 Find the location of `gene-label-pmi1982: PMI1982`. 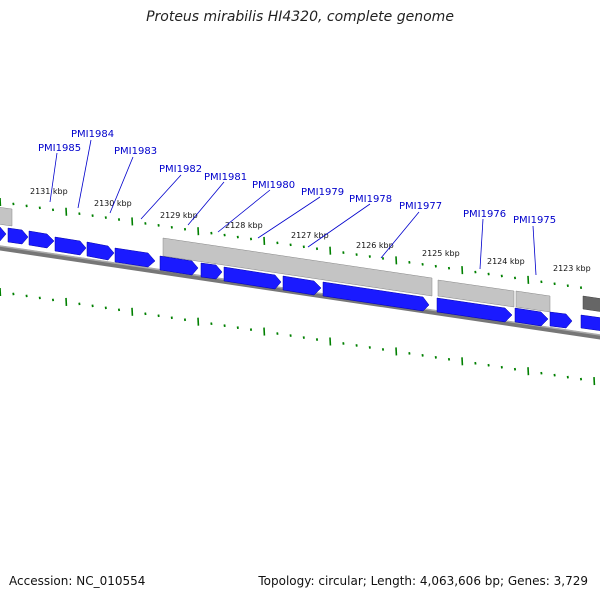

gene-label-pmi1982: PMI1982 is located at coordinates (180, 169).